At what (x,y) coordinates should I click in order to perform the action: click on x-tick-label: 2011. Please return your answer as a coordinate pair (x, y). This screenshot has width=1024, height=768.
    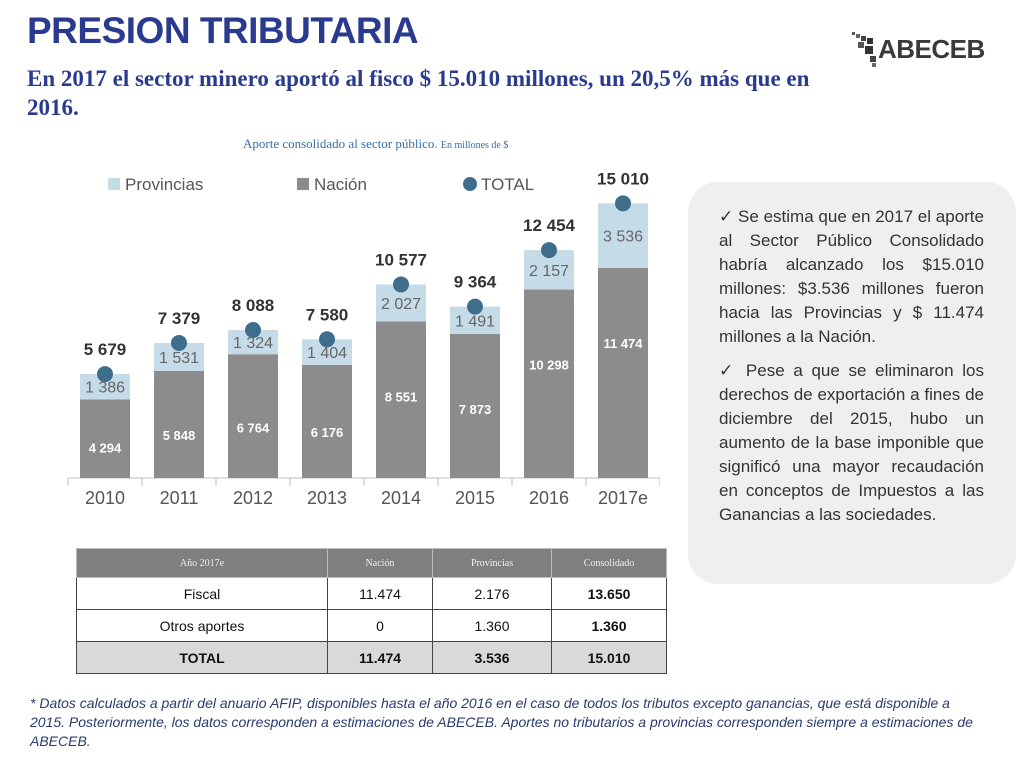
    Looking at the image, I should click on (179, 498).